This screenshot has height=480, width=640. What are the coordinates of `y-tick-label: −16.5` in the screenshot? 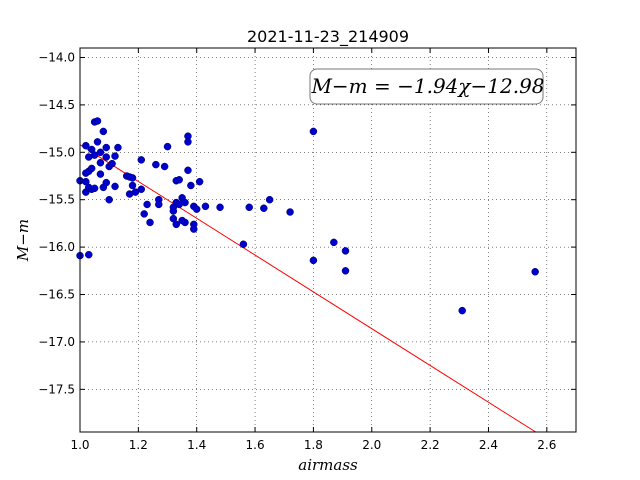 It's located at (56, 295).